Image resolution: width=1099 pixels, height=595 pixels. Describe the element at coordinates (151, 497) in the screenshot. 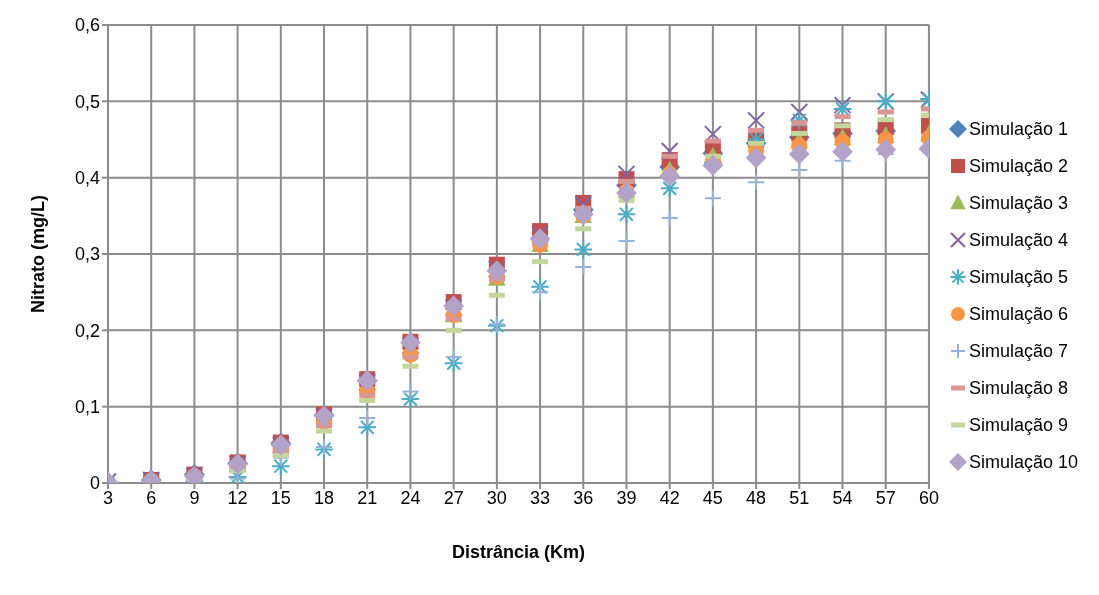

I see `x-tick-label: 6` at that location.